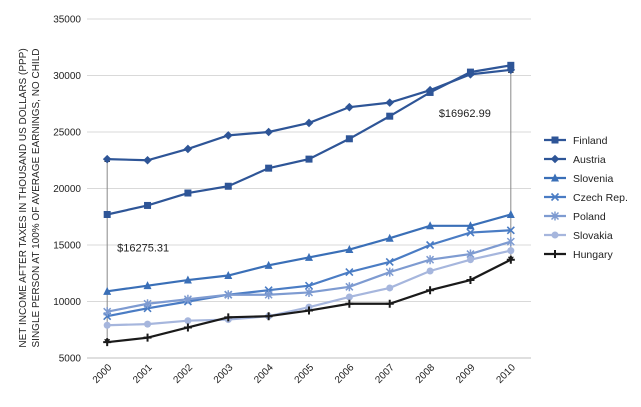 The image size is (641, 407). What do you see at coordinates (67, 76) in the screenshot?
I see `y-tick-label: 30000` at bounding box center [67, 76].